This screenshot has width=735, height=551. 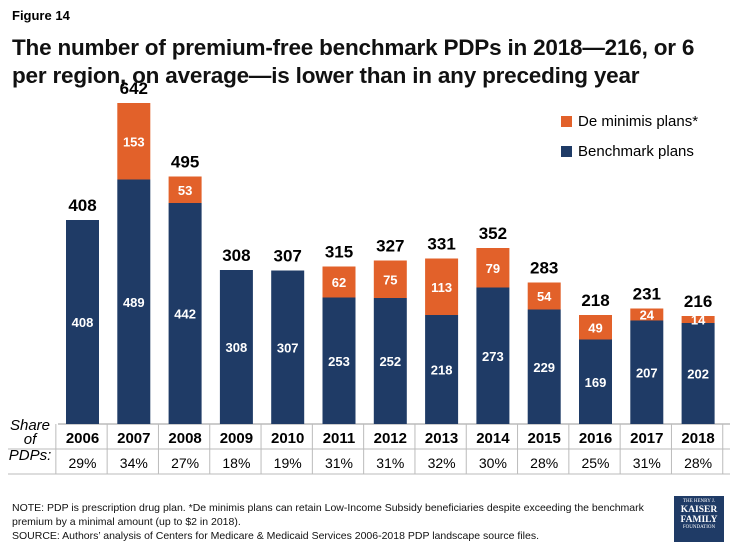 I want to click on bar-label-de-minimis: 54, so click(x=544, y=296).